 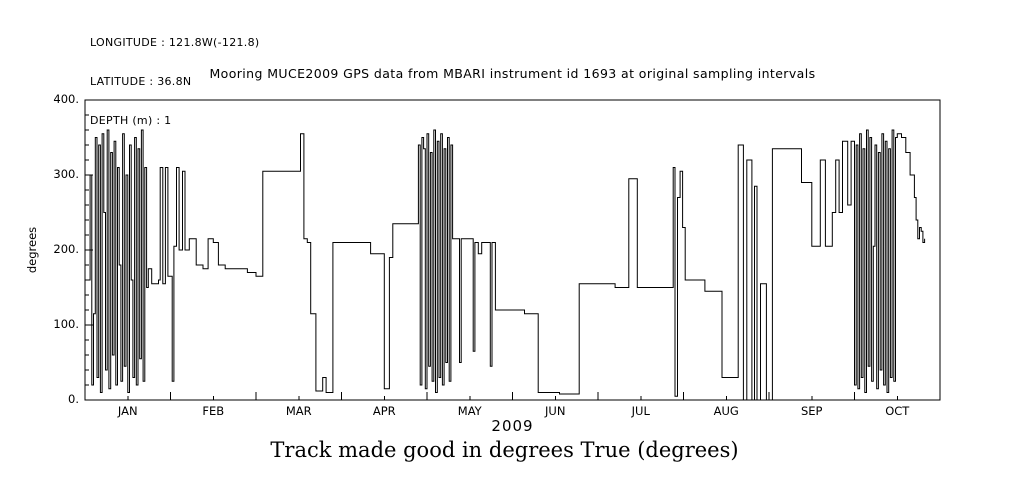 What do you see at coordinates (131, 120) in the screenshot?
I see `depth-label: DEPTH (m) : 1` at bounding box center [131, 120].